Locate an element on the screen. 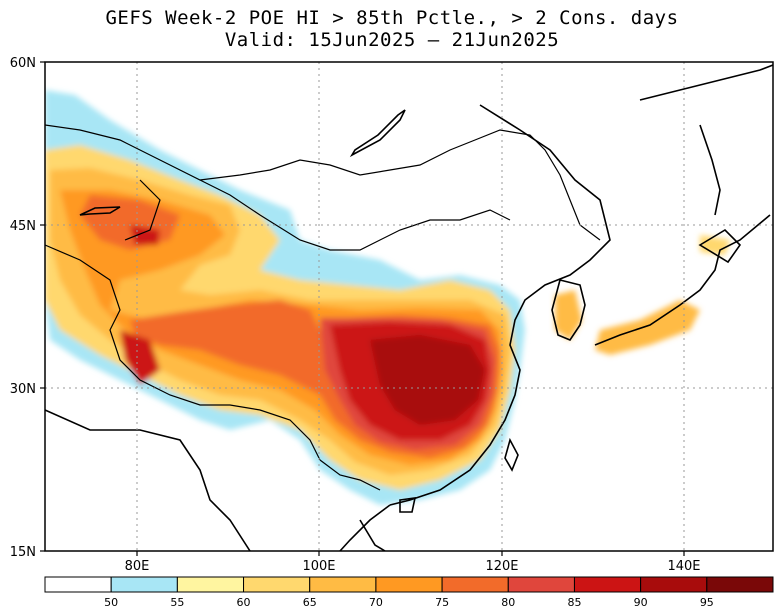  lat-label-45n: 45N is located at coordinates (23, 226).